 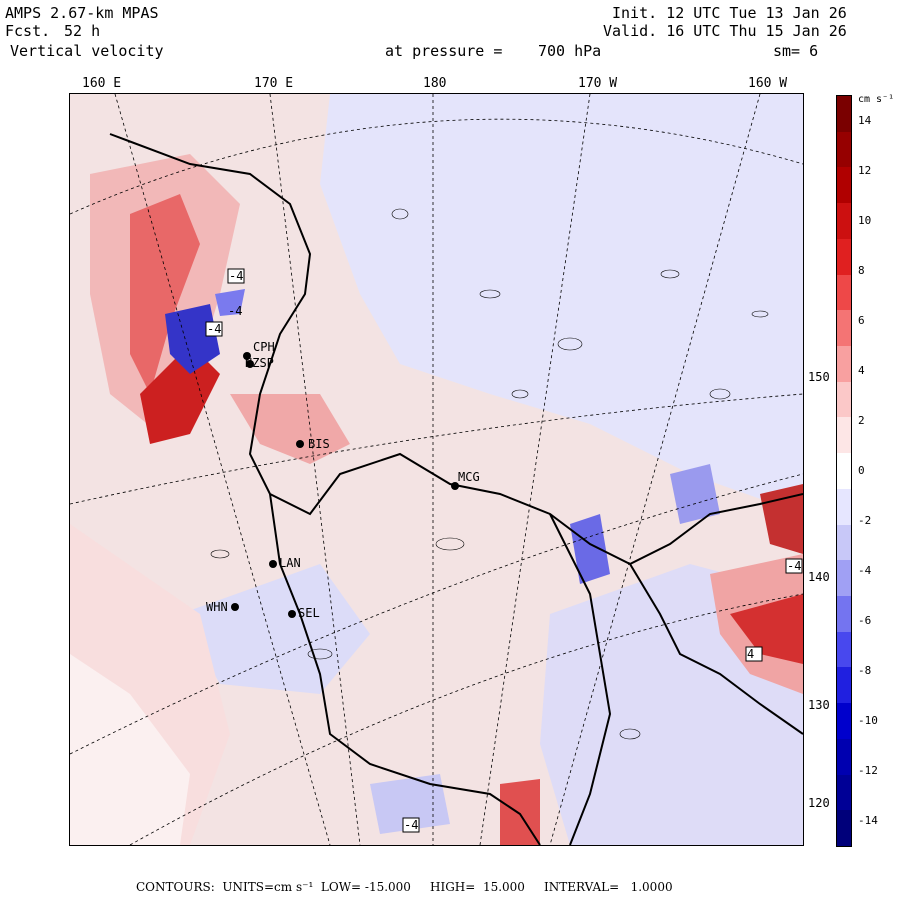 What do you see at coordinates (826, 803) in the screenshot?
I see `lat-label-120w: 120 W` at bounding box center [826, 803].